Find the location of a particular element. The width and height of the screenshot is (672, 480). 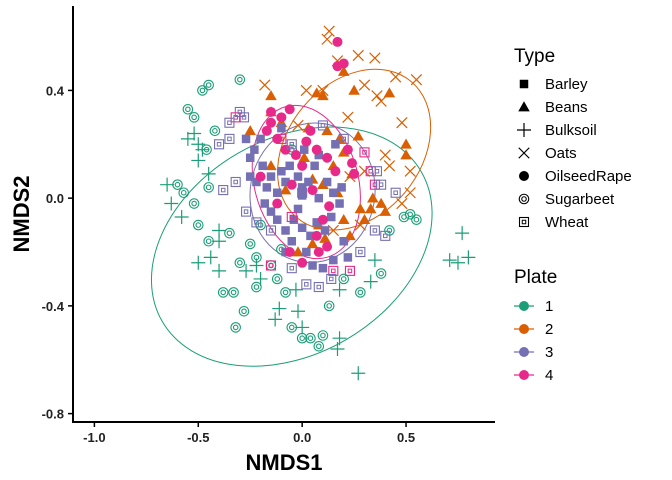

legend-plate-3: 3 is located at coordinates (533, 352).